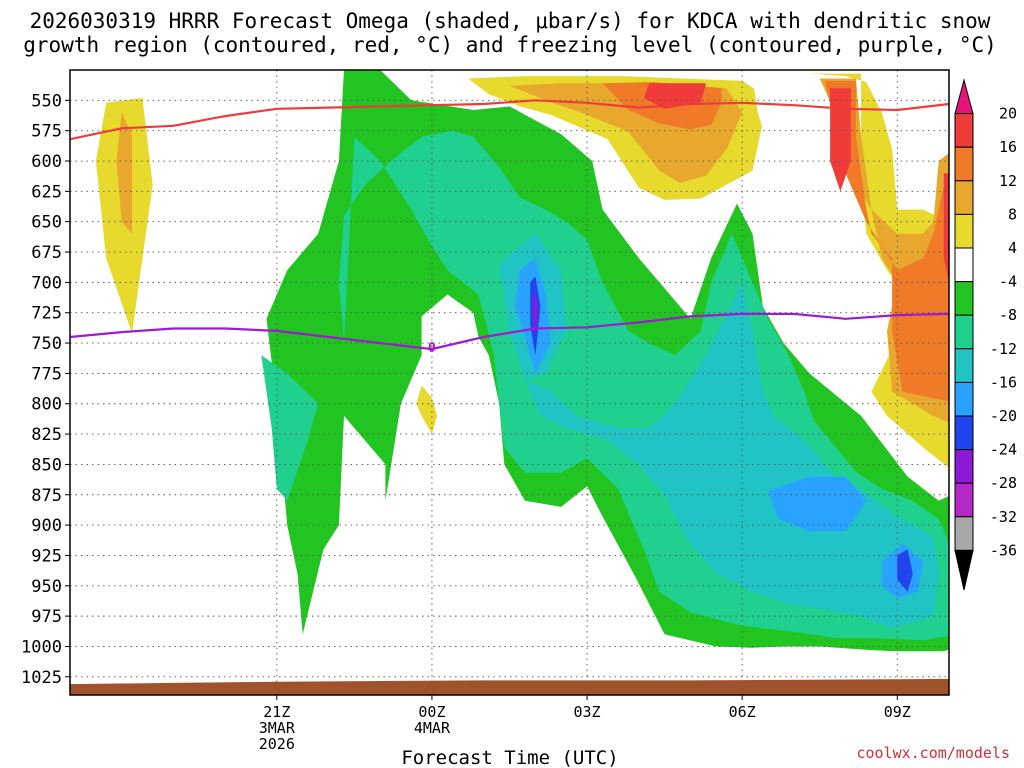 The height and width of the screenshot is (768, 1024). Describe the element at coordinates (46, 556) in the screenshot. I see `y-tick-label: 925` at that location.